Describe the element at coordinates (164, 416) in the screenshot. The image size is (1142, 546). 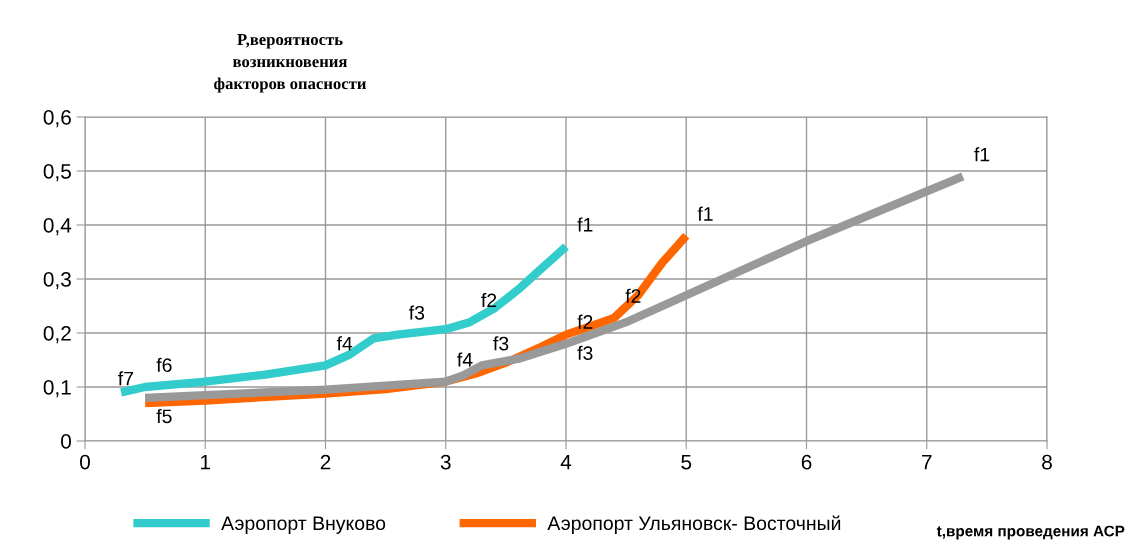
I see `annotation: f5` at that location.